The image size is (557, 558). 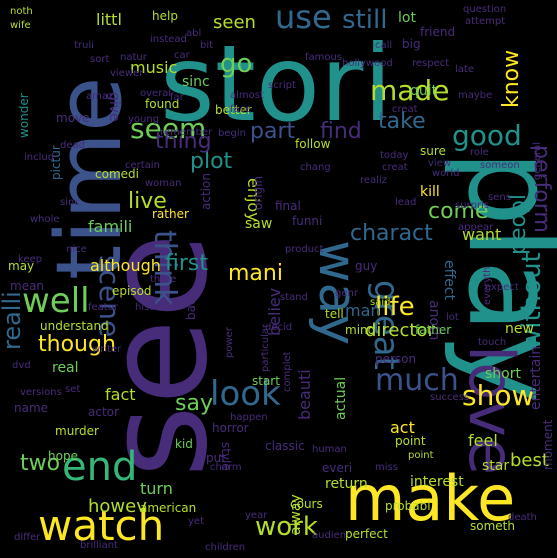 I want to click on cloud-word-84: person, so click(x=395, y=359).